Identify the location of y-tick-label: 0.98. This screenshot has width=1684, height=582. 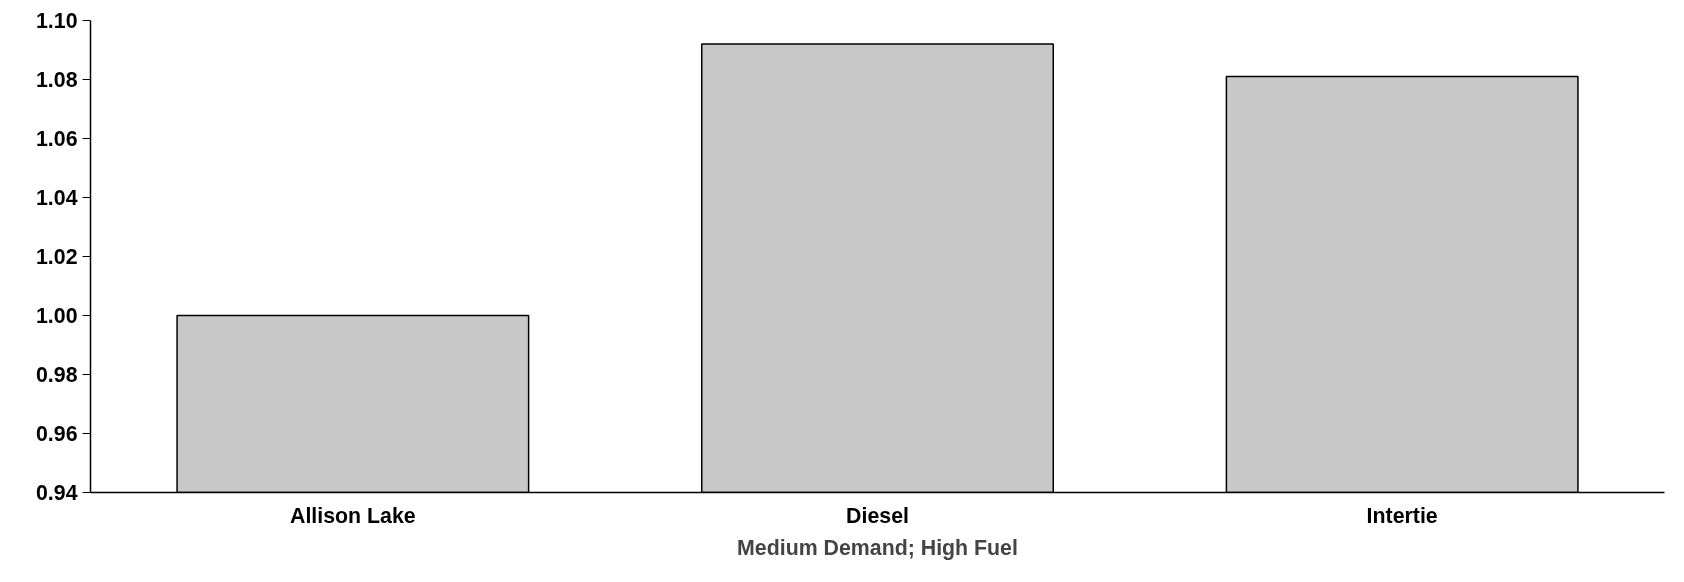
(56, 375).